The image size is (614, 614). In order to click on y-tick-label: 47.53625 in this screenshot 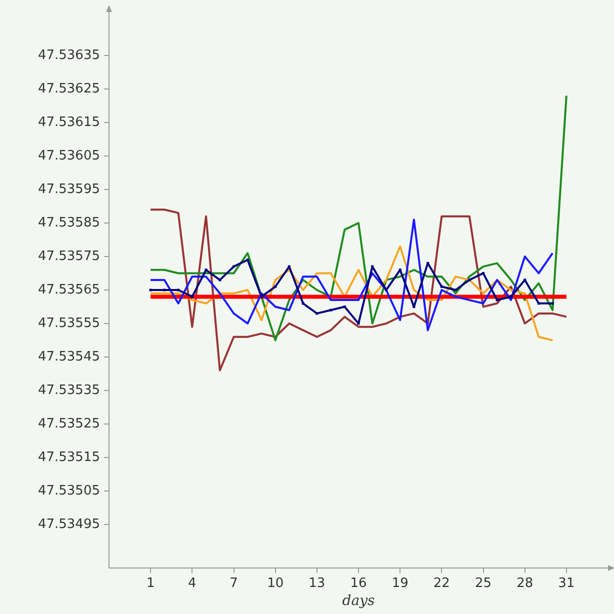, I will do `click(69, 88)`.